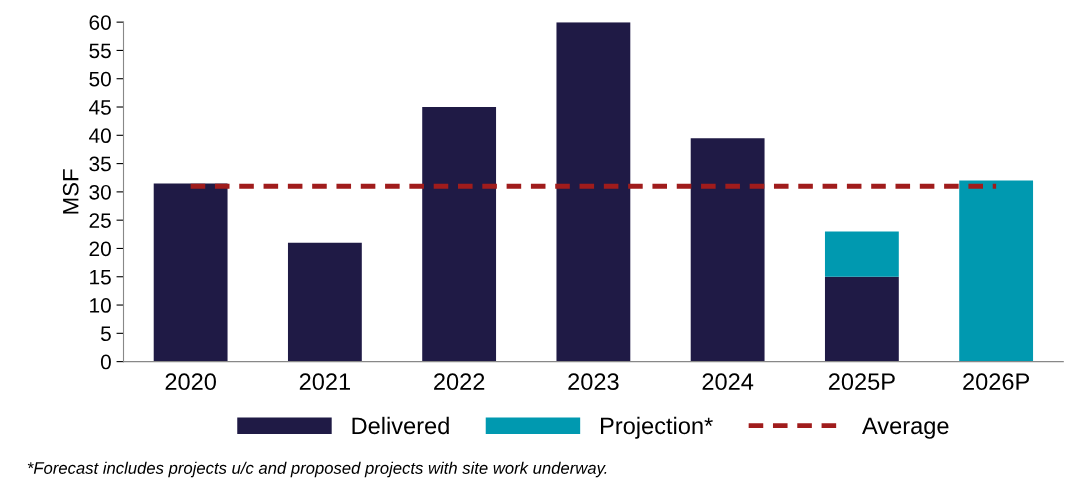 The width and height of the screenshot is (1074, 492). Describe the element at coordinates (728, 382) in the screenshot. I see `x-tick-label: 2024` at that location.